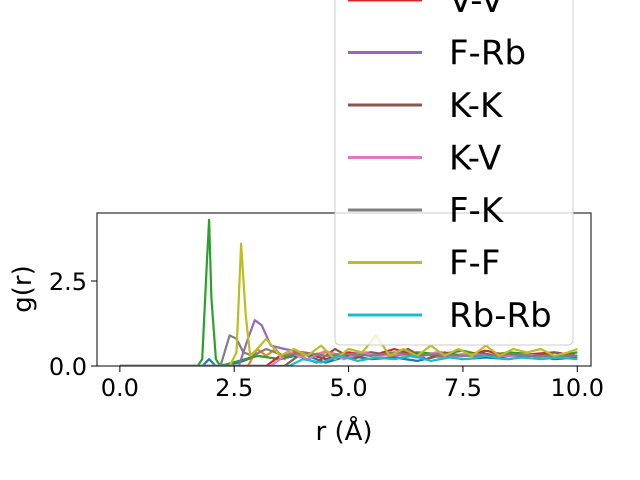 This screenshot has height=480, width=640. What do you see at coordinates (476, 106) in the screenshot?
I see `legend-label: K-K` at bounding box center [476, 106].